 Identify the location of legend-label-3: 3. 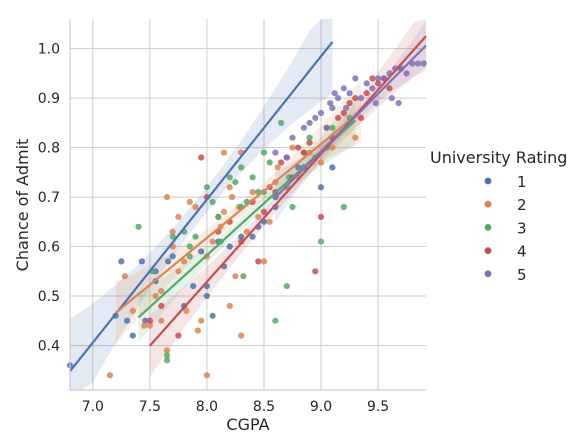
(522, 228).